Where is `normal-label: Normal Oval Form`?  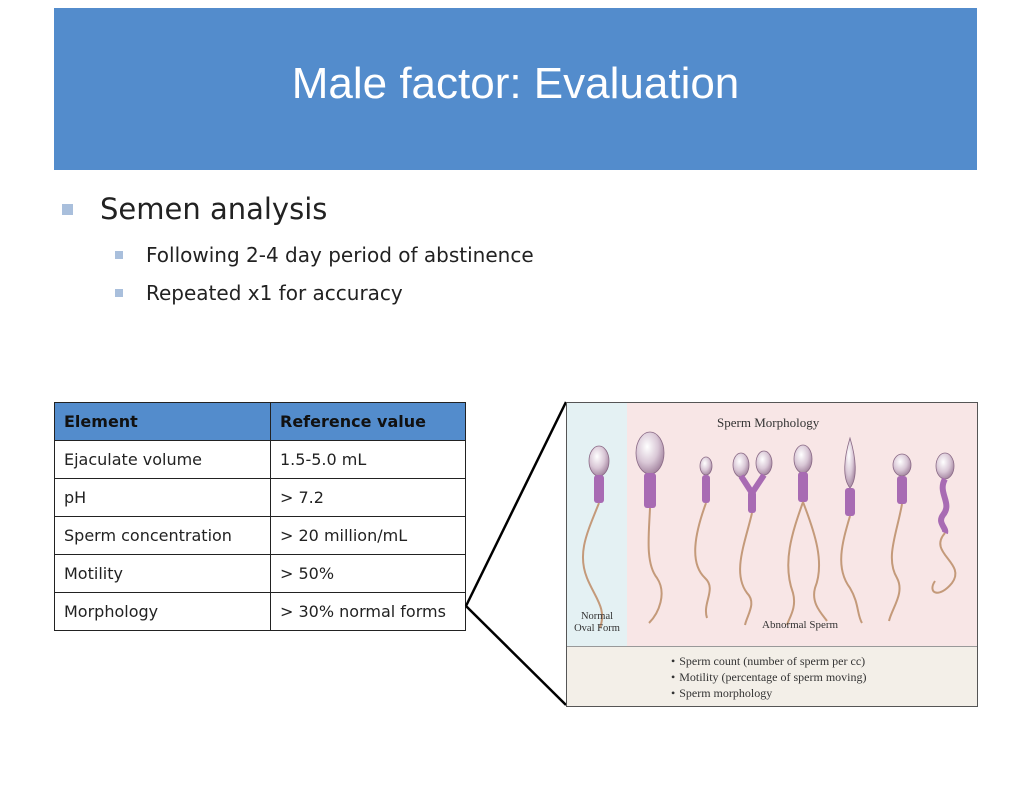
normal-label: Normal Oval Form is located at coordinates (597, 623).